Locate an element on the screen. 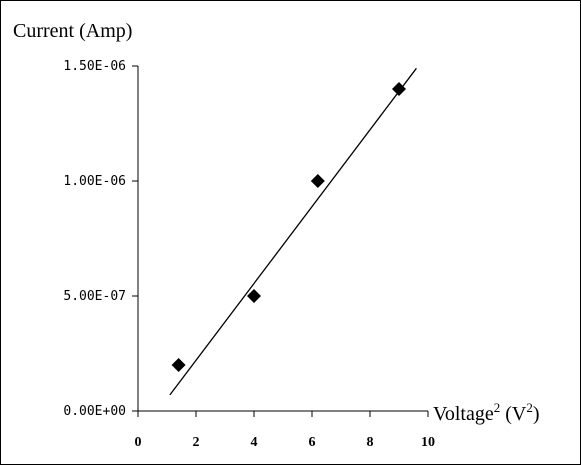 This screenshot has width=581, height=465. x-axis-title-main: Voltage is located at coordinates (463, 414).